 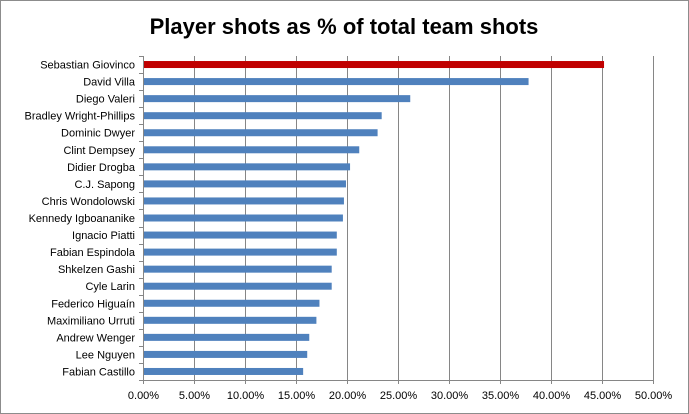 What do you see at coordinates (101, 168) in the screenshot?
I see `category-label: Didier Drogba` at bounding box center [101, 168].